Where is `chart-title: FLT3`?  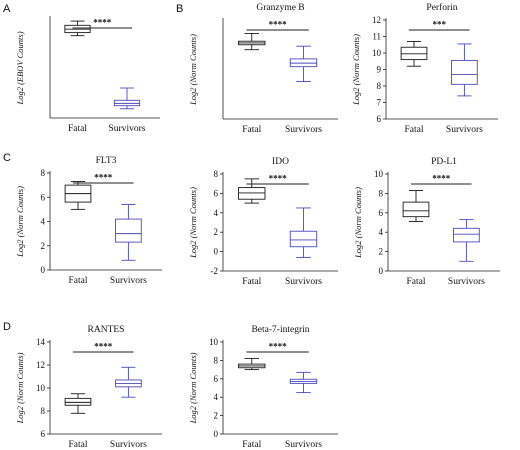 chart-title: FLT3 is located at coordinates (106, 161).